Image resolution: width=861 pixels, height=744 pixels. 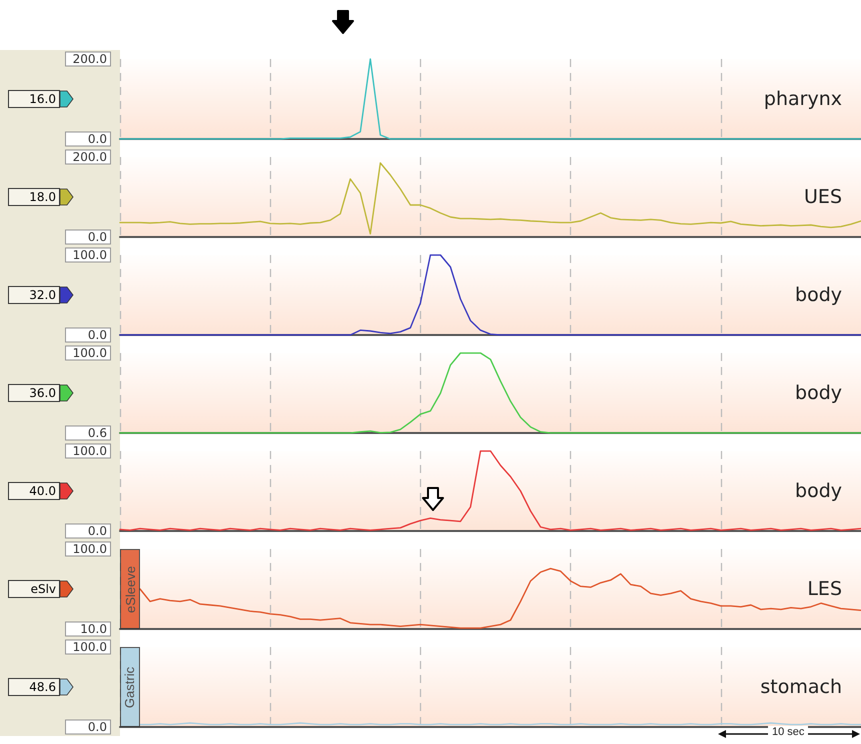 I want to click on text: UES, so click(x=823, y=197).